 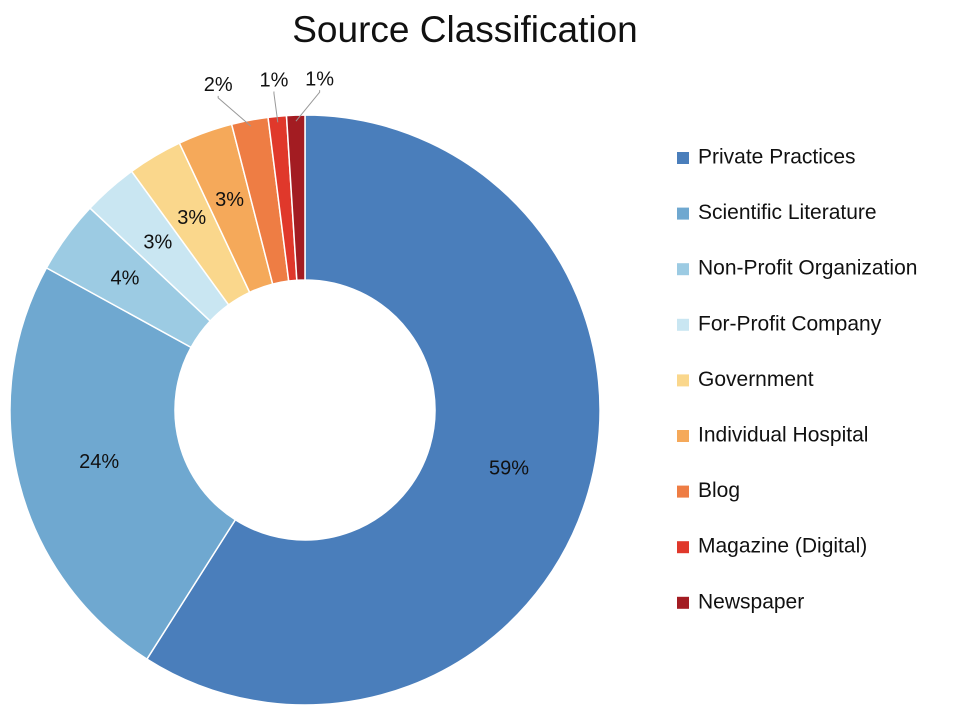 I want to click on data-label: 2%, so click(x=218, y=85).